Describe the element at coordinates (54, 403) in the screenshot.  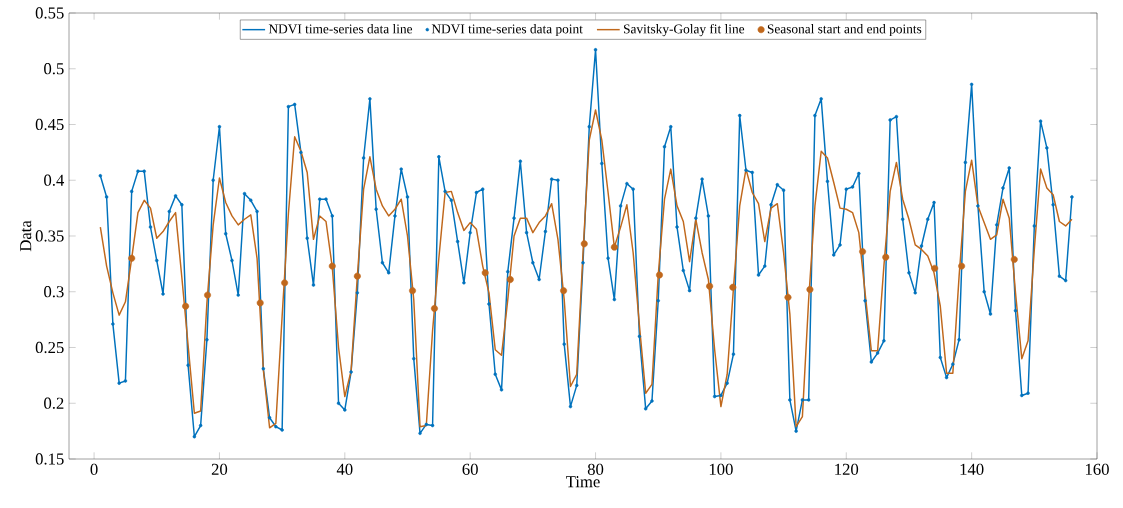
I see `y-tick-label: 0.2` at that location.